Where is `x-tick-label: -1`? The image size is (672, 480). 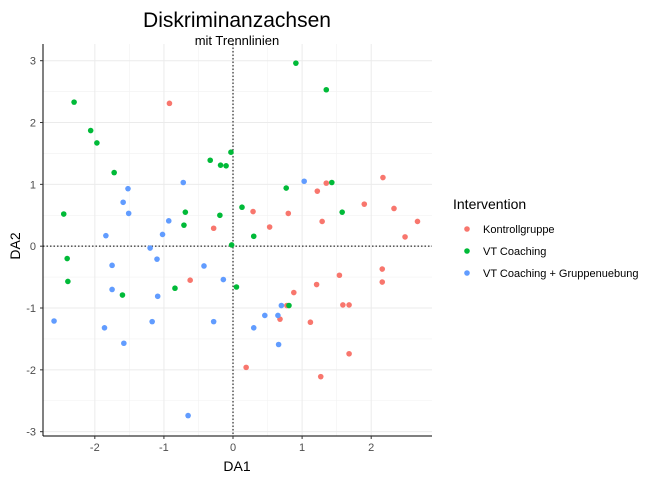
x-tick-label: -1 is located at coordinates (164, 448).